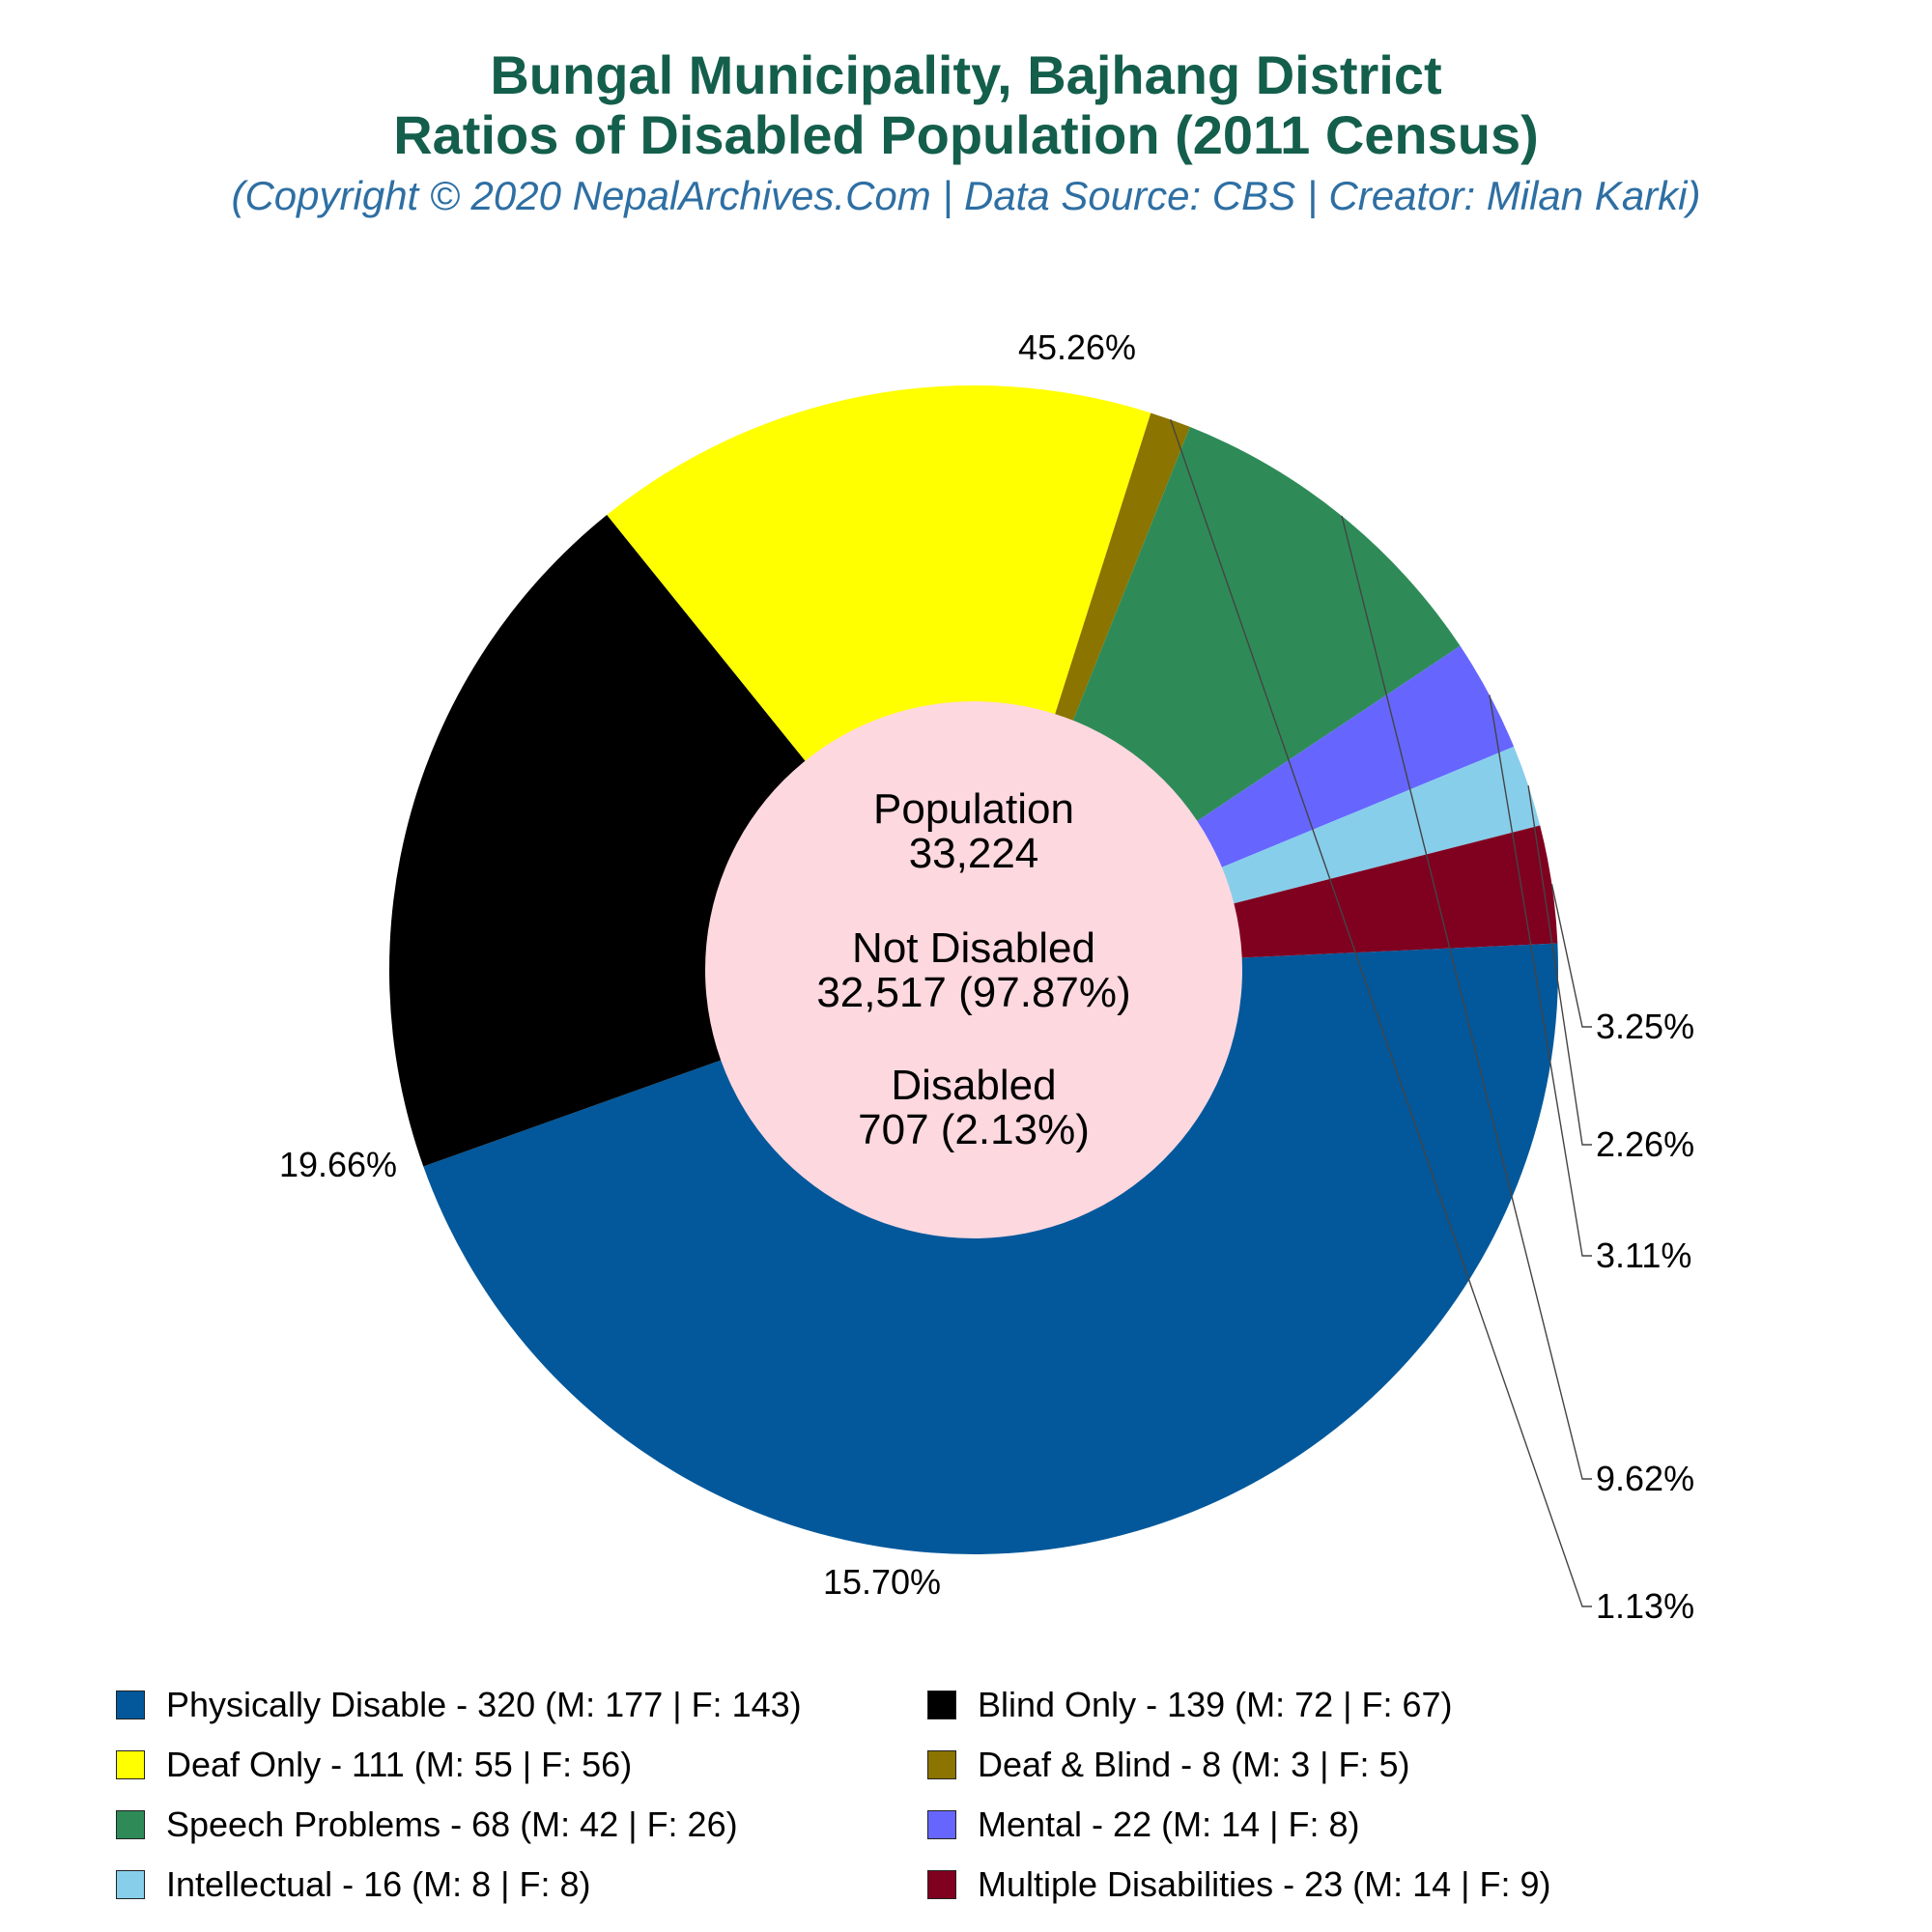  Describe the element at coordinates (973, 948) in the screenshot. I see `center-not-disabled-label: Not Disabled` at that location.